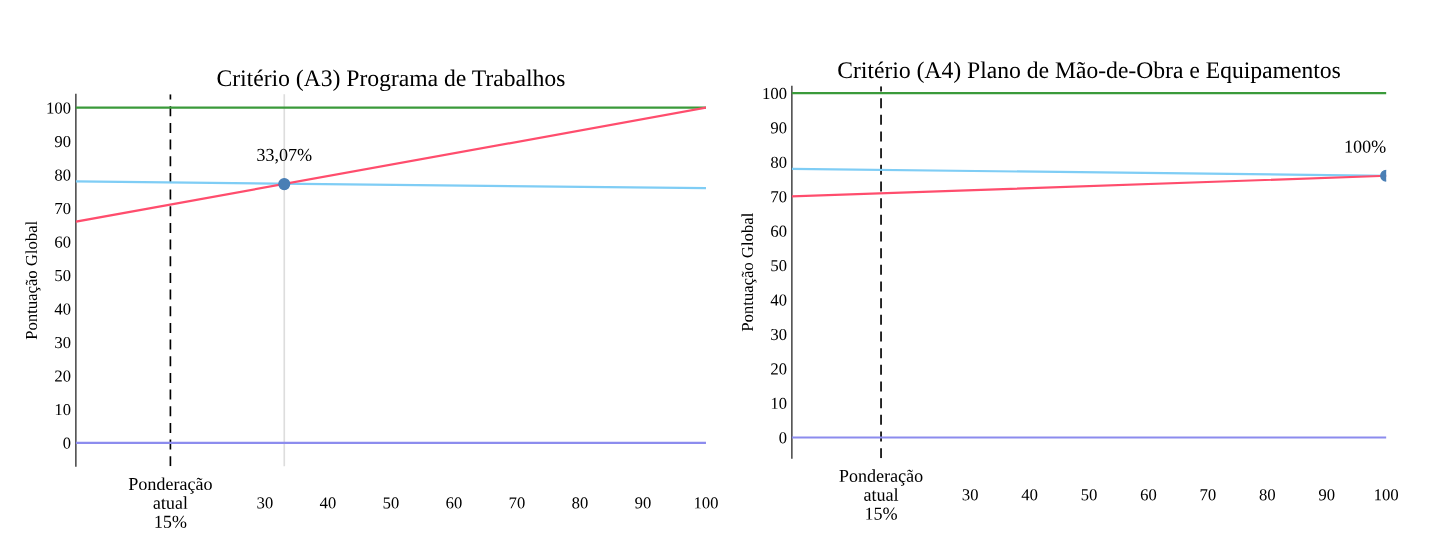 This screenshot has width=1432, height=539. What do you see at coordinates (1365, 146) in the screenshot?
I see `annotation: 100%` at bounding box center [1365, 146].